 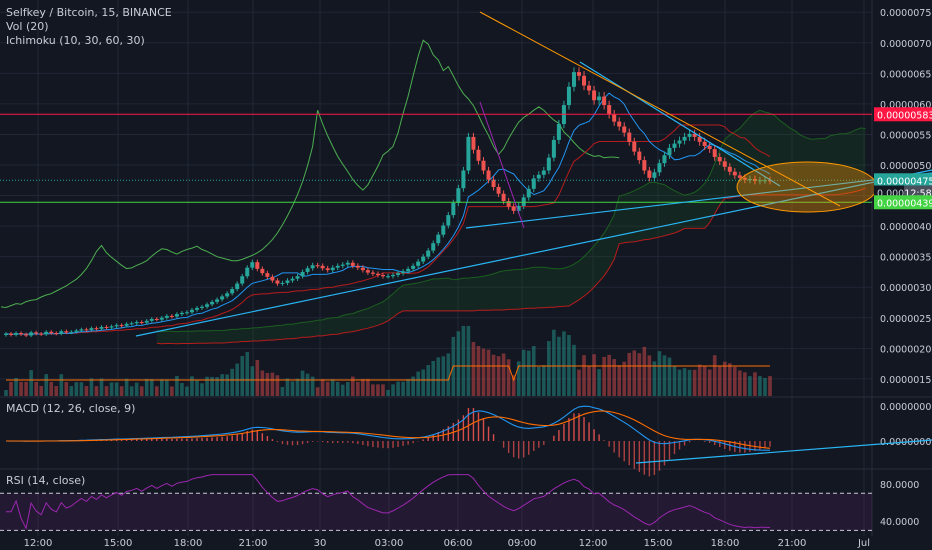 What do you see at coordinates (89, 12) in the screenshot?
I see `symbol-label: Selfkey / Bitcoin, 15, BINANCE` at bounding box center [89, 12].